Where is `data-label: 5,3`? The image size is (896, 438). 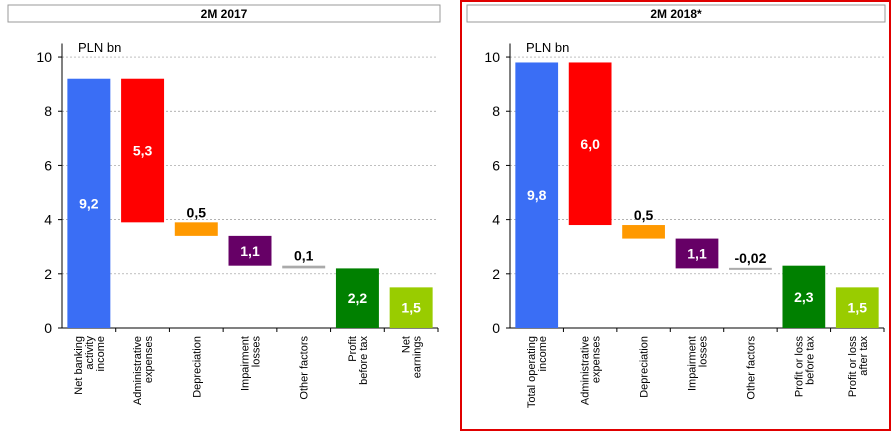
data-label: 5,3 is located at coordinates (143, 151).